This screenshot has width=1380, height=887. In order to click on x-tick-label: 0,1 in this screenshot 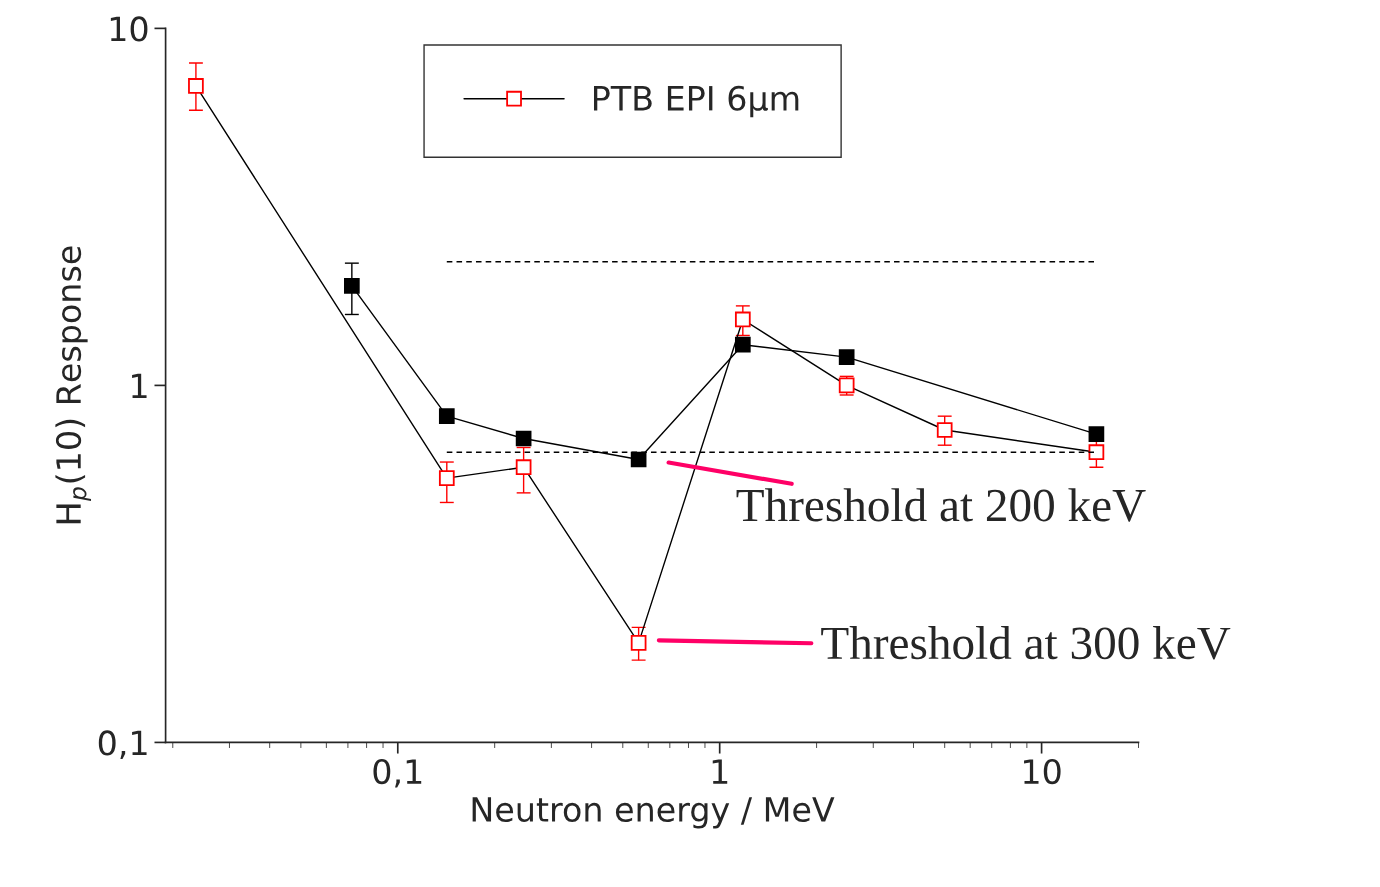, I will do `click(397, 773)`.